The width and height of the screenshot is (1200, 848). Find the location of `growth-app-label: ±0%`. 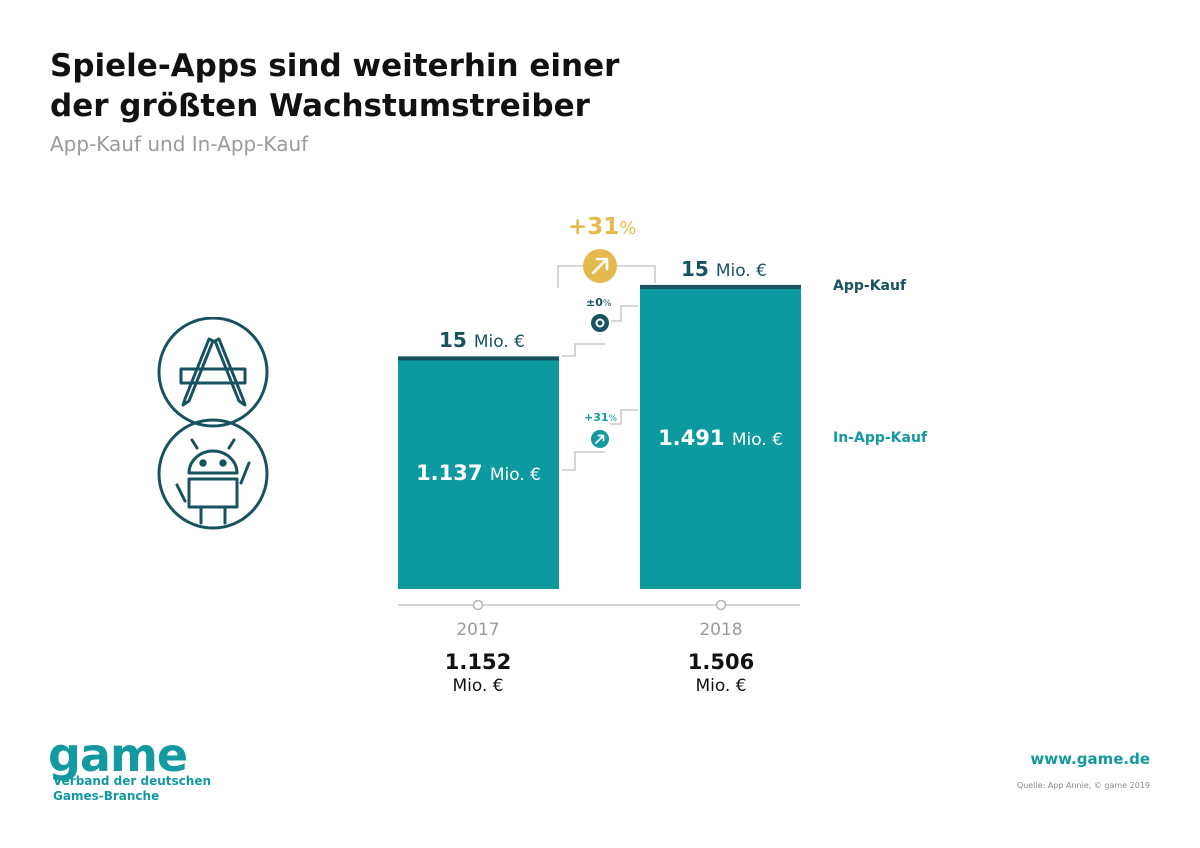

growth-app-label: ±0% is located at coordinates (598, 302).